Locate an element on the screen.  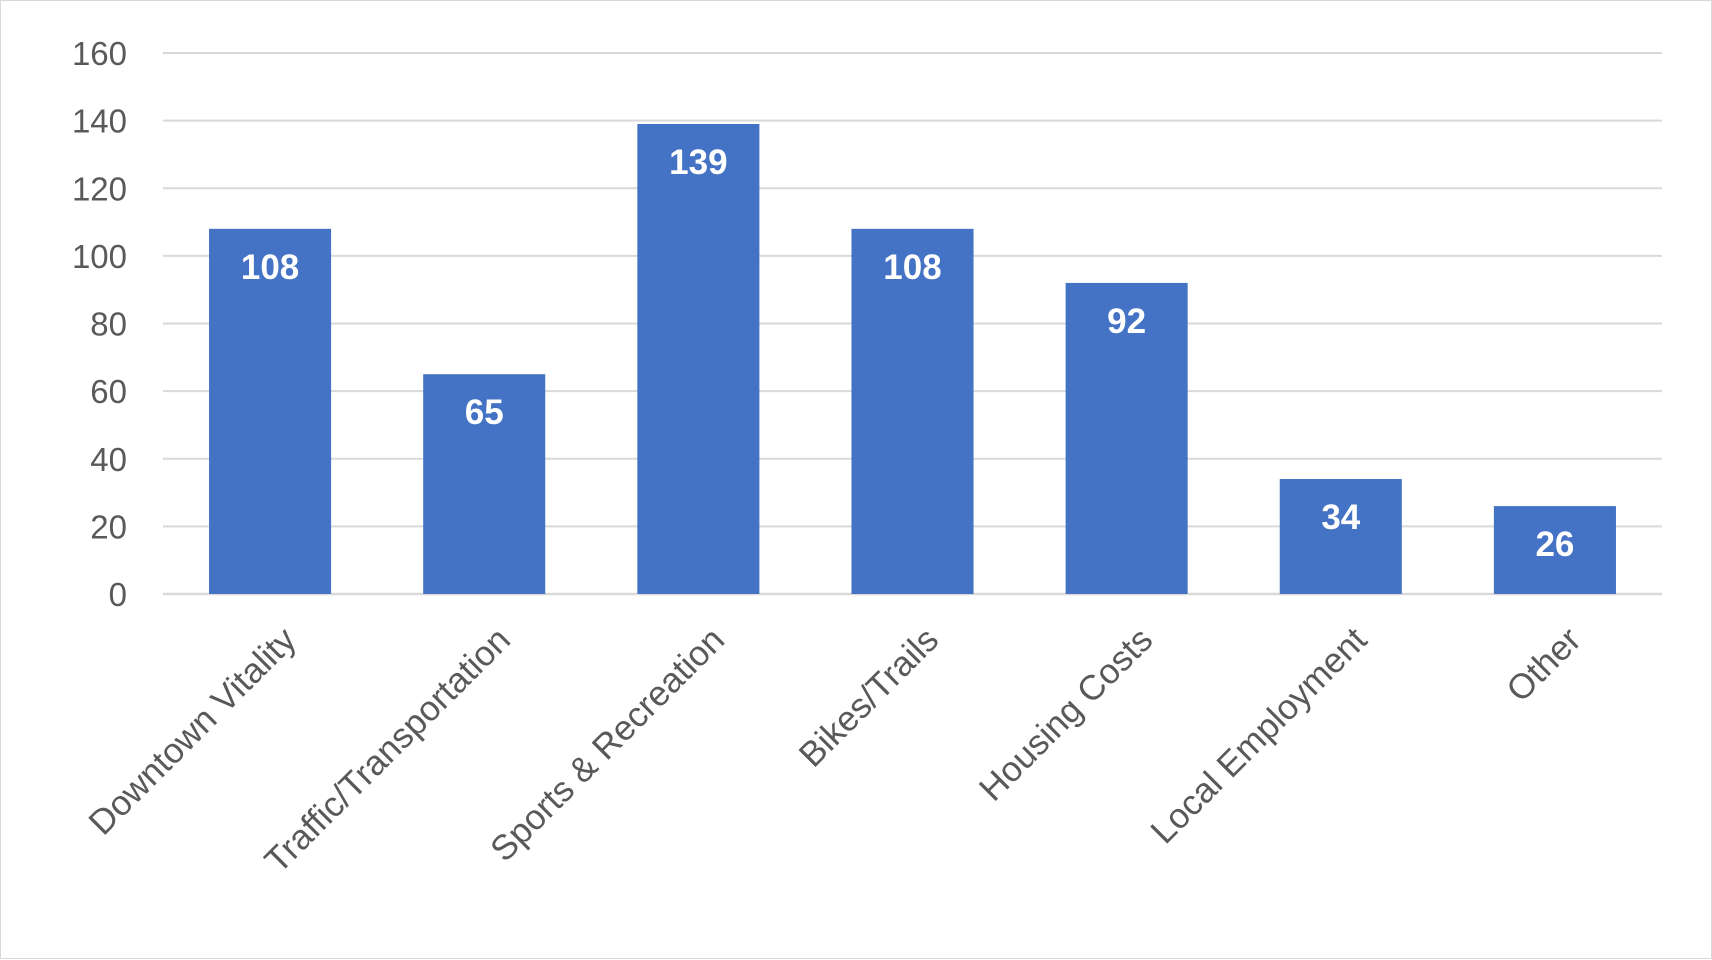
y-tick-label: 160 is located at coordinates (99, 53).